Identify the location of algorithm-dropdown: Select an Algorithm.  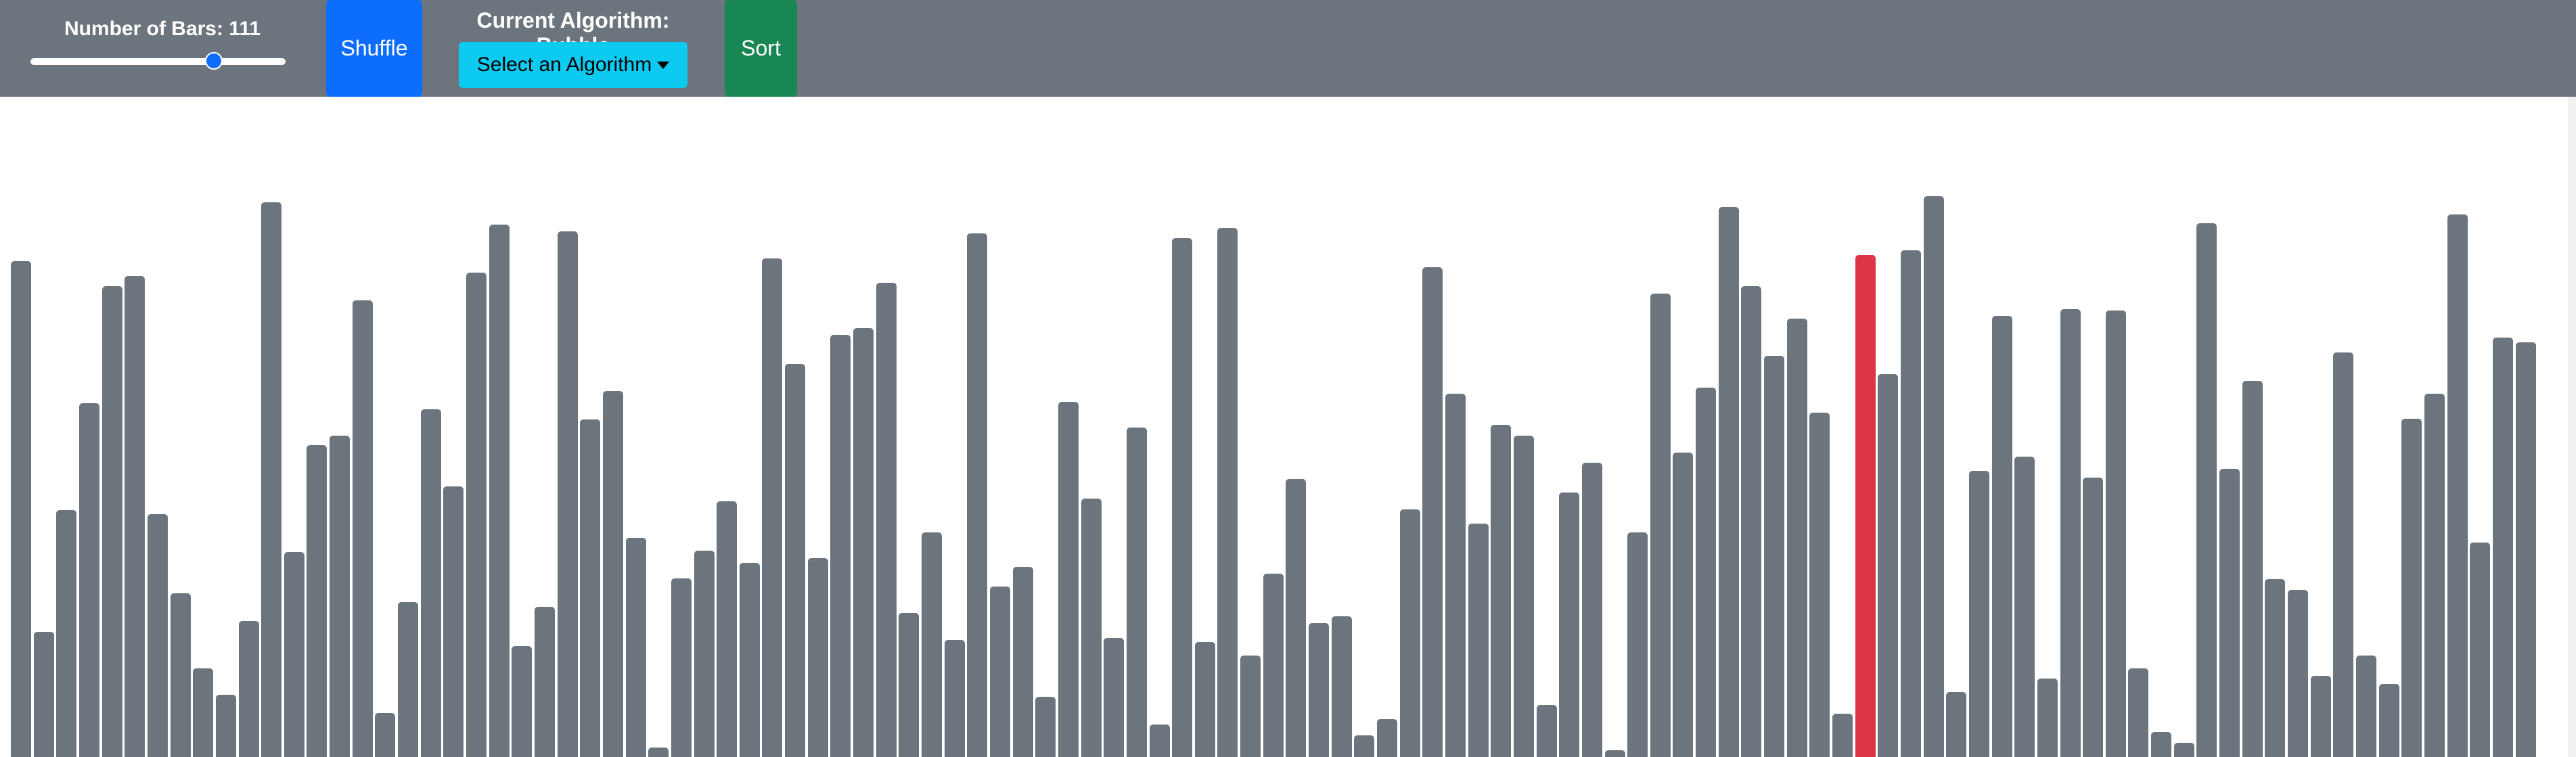
(573, 65).